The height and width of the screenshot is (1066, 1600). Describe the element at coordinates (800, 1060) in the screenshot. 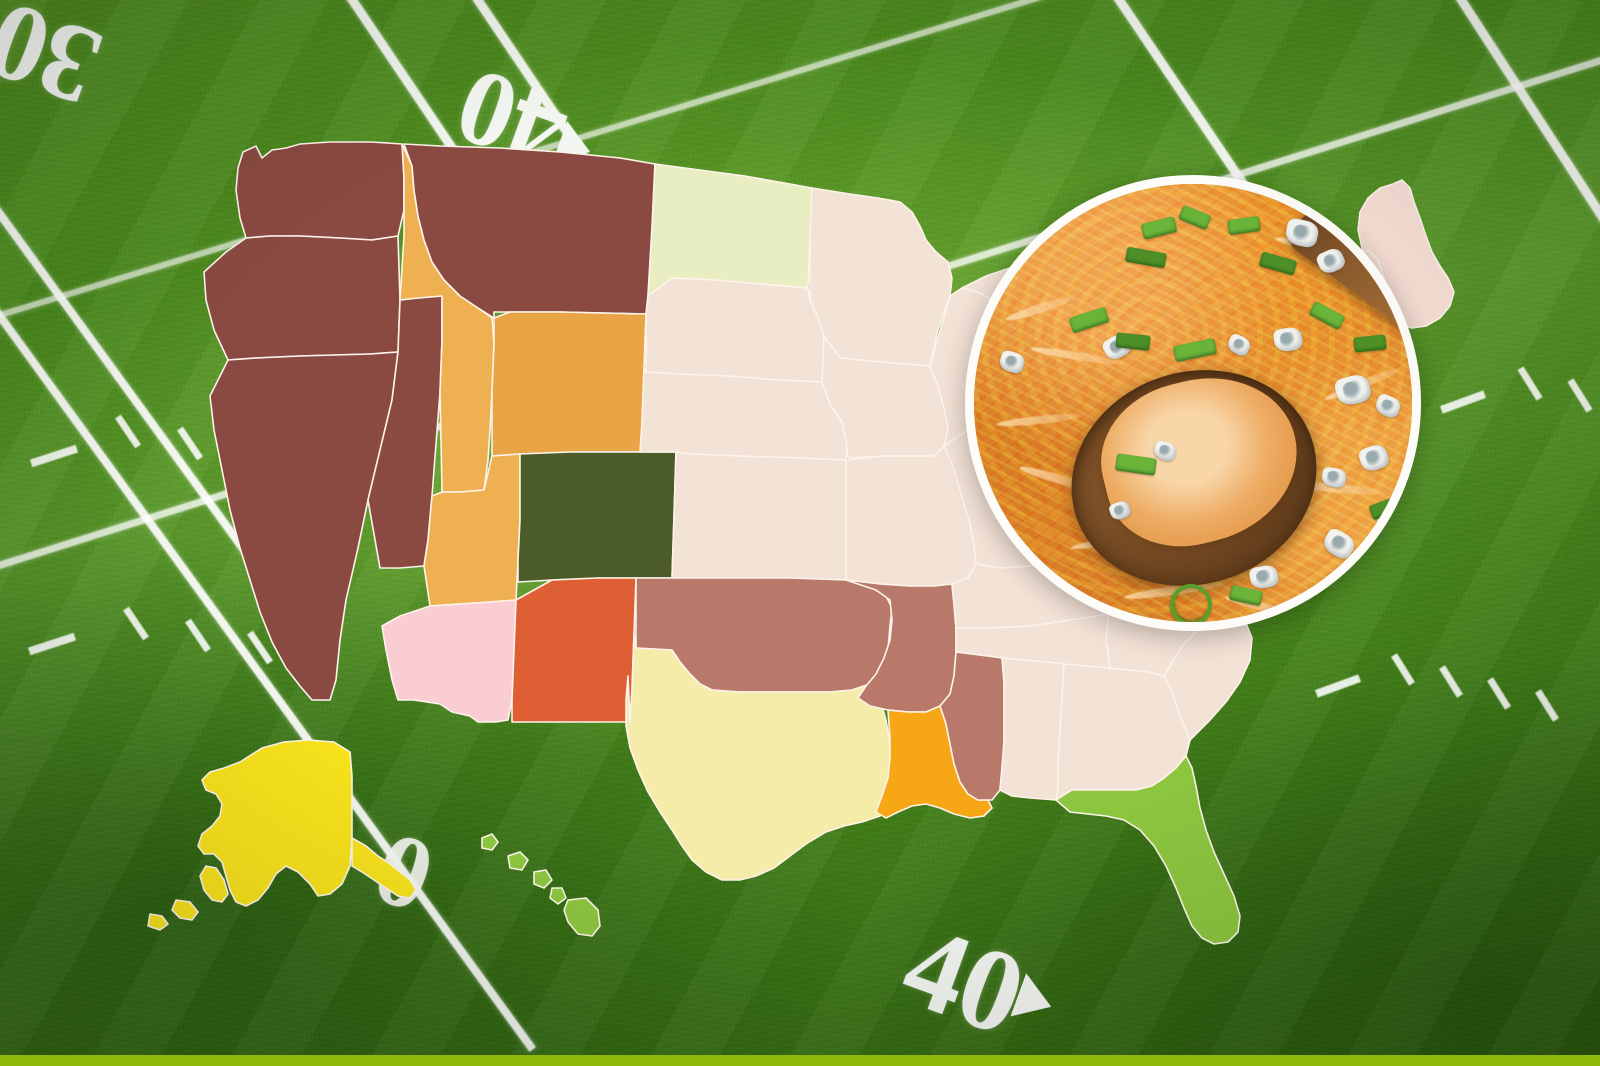

I see `bottom-accent-bar` at that location.